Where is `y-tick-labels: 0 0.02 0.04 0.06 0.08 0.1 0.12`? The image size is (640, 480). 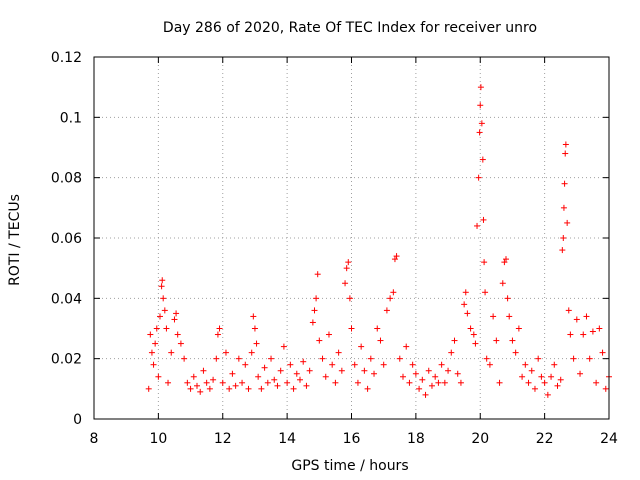
y-tick-labels: 0 0.02 0.04 0.06 0.08 0.1 0.12 is located at coordinates (66, 239).